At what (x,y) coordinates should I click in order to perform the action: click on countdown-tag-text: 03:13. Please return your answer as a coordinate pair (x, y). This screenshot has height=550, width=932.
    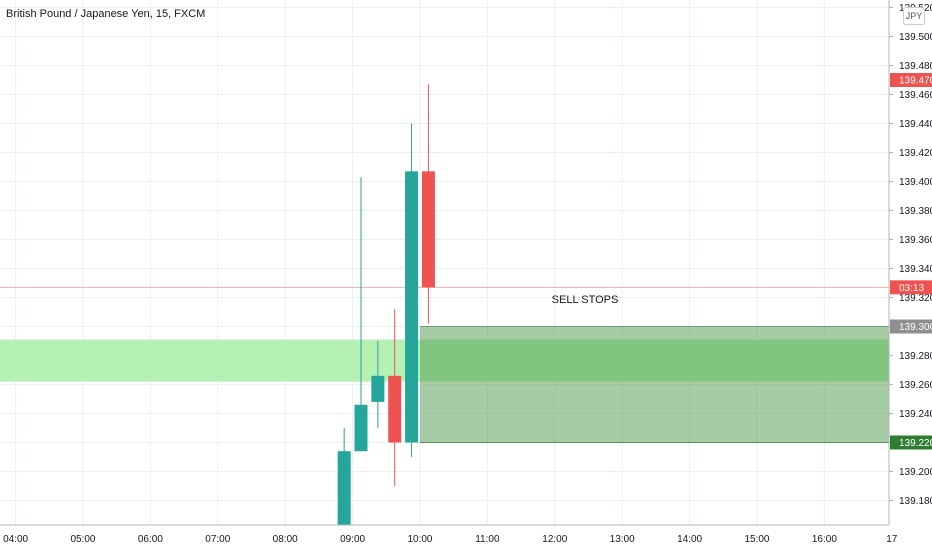
    Looking at the image, I should click on (911, 288).